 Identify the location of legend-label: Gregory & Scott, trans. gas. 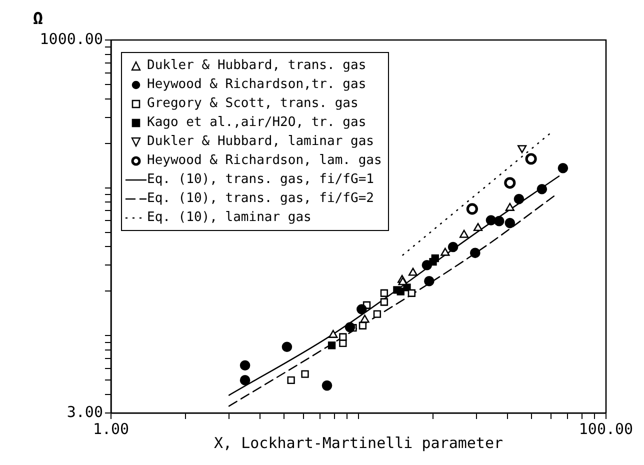
(252, 104).